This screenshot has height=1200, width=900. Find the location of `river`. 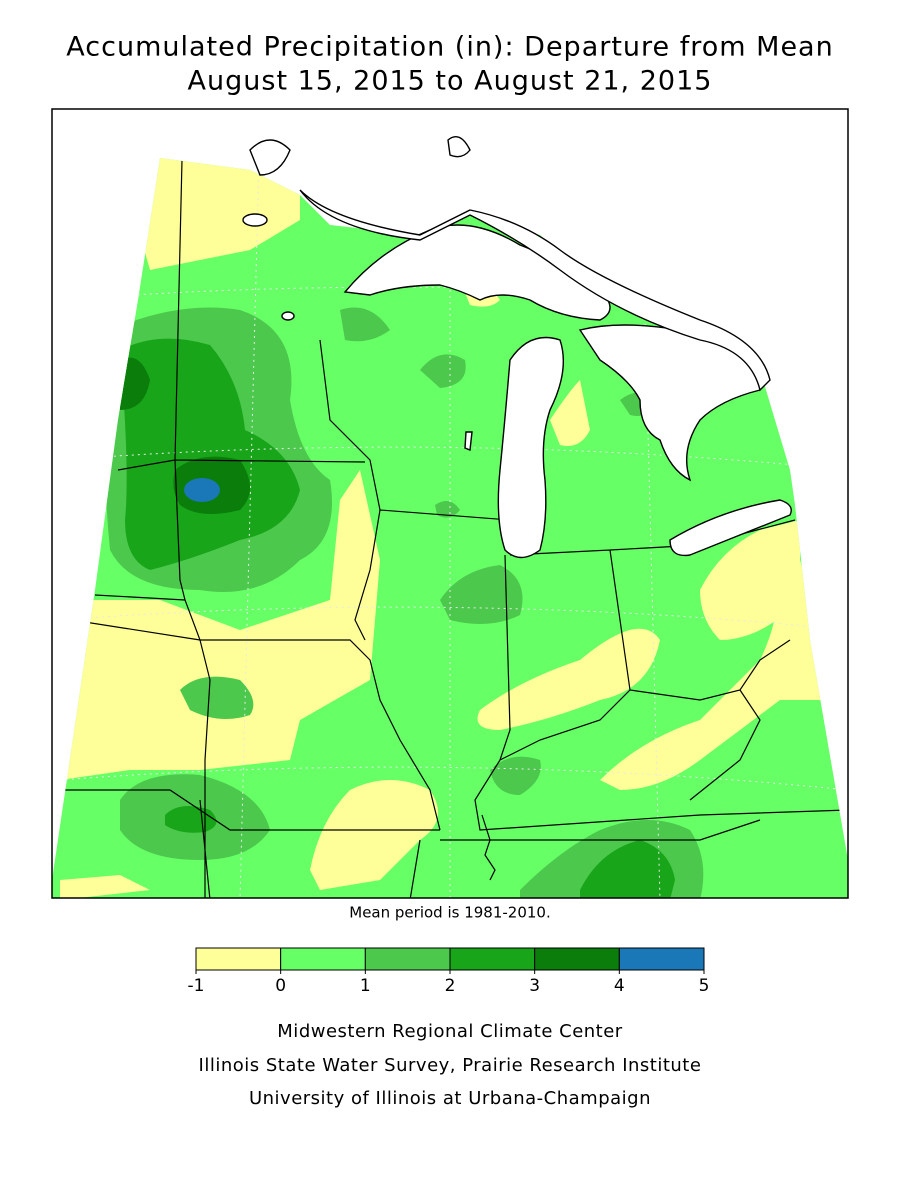

river is located at coordinates (488, 847).